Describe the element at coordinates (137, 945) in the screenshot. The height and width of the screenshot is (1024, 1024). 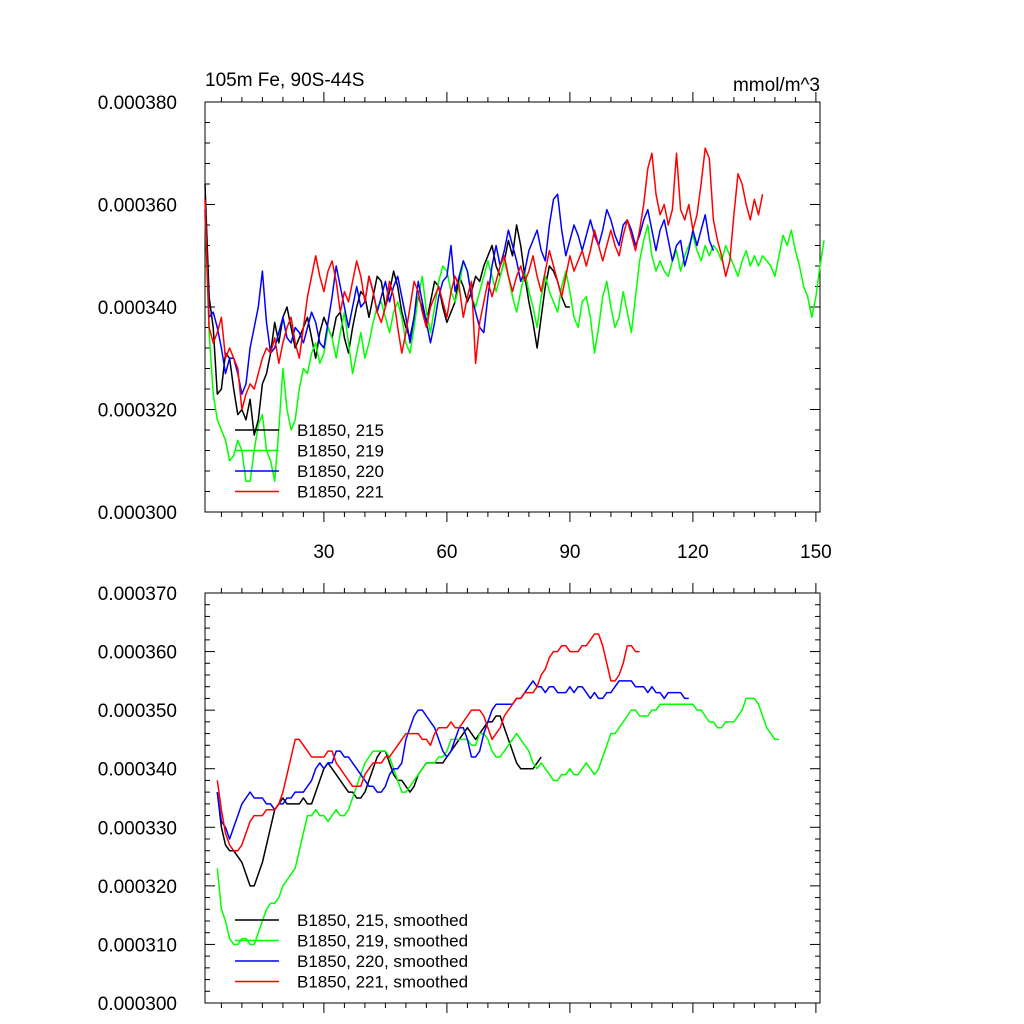
I see `y-tick-label: 0.000310` at that location.